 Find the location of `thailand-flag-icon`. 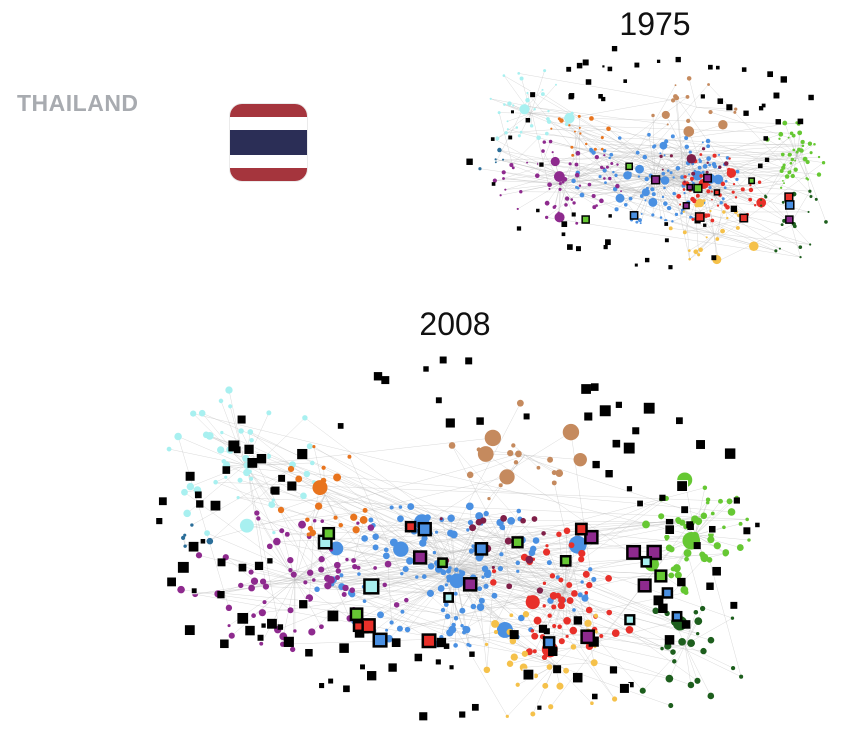

thailand-flag-icon is located at coordinates (268, 142).